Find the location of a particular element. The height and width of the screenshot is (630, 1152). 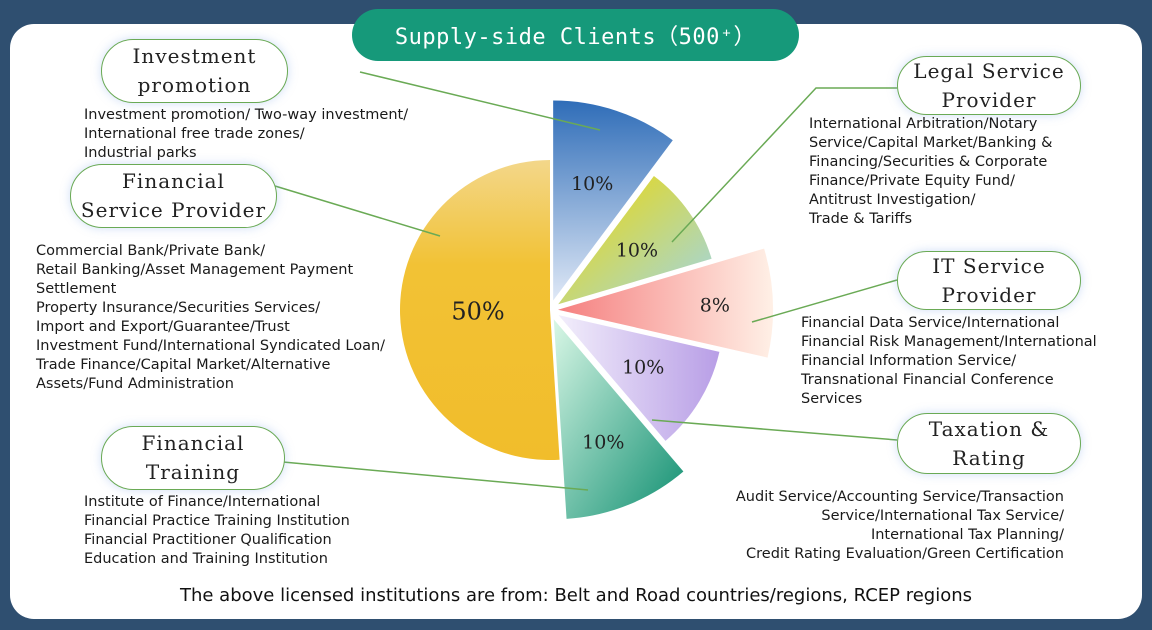

pie-slice-it-service-provider is located at coordinates (665, 303).